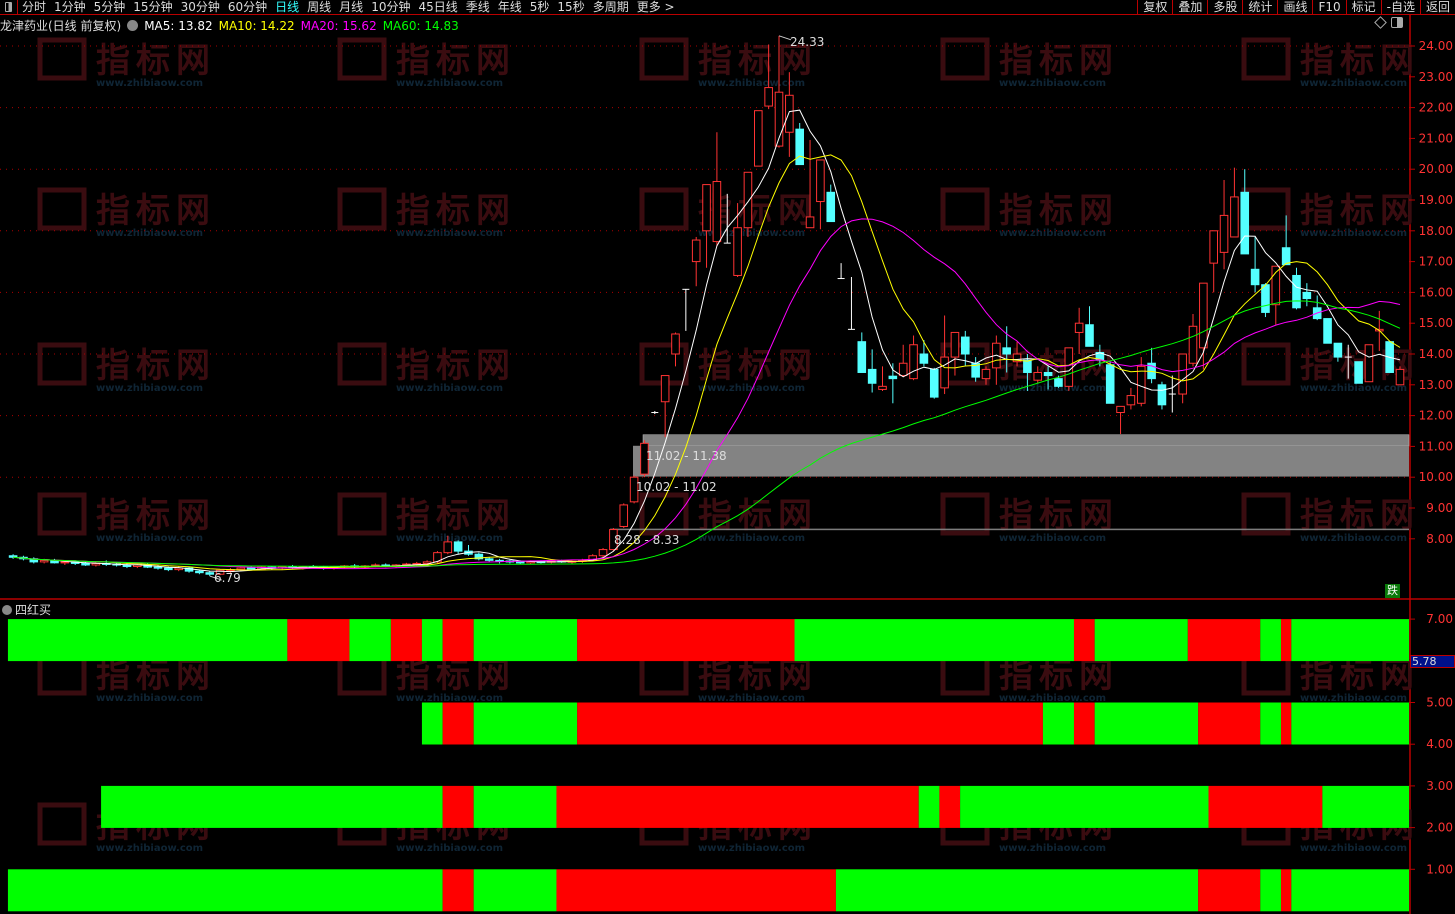 This screenshot has width=1455, height=914. What do you see at coordinates (571, 7) in the screenshot?
I see `tab-period: 15秒` at bounding box center [571, 7].